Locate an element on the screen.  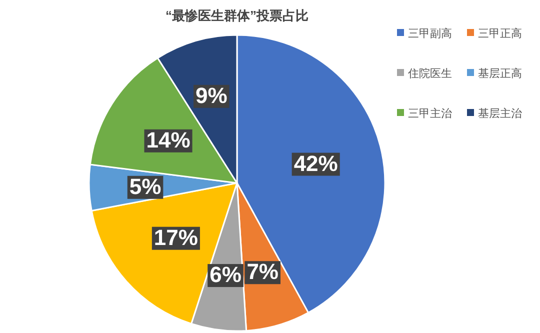
chart-title: “最惨医生群体”投票占比 is located at coordinates (237, 15).